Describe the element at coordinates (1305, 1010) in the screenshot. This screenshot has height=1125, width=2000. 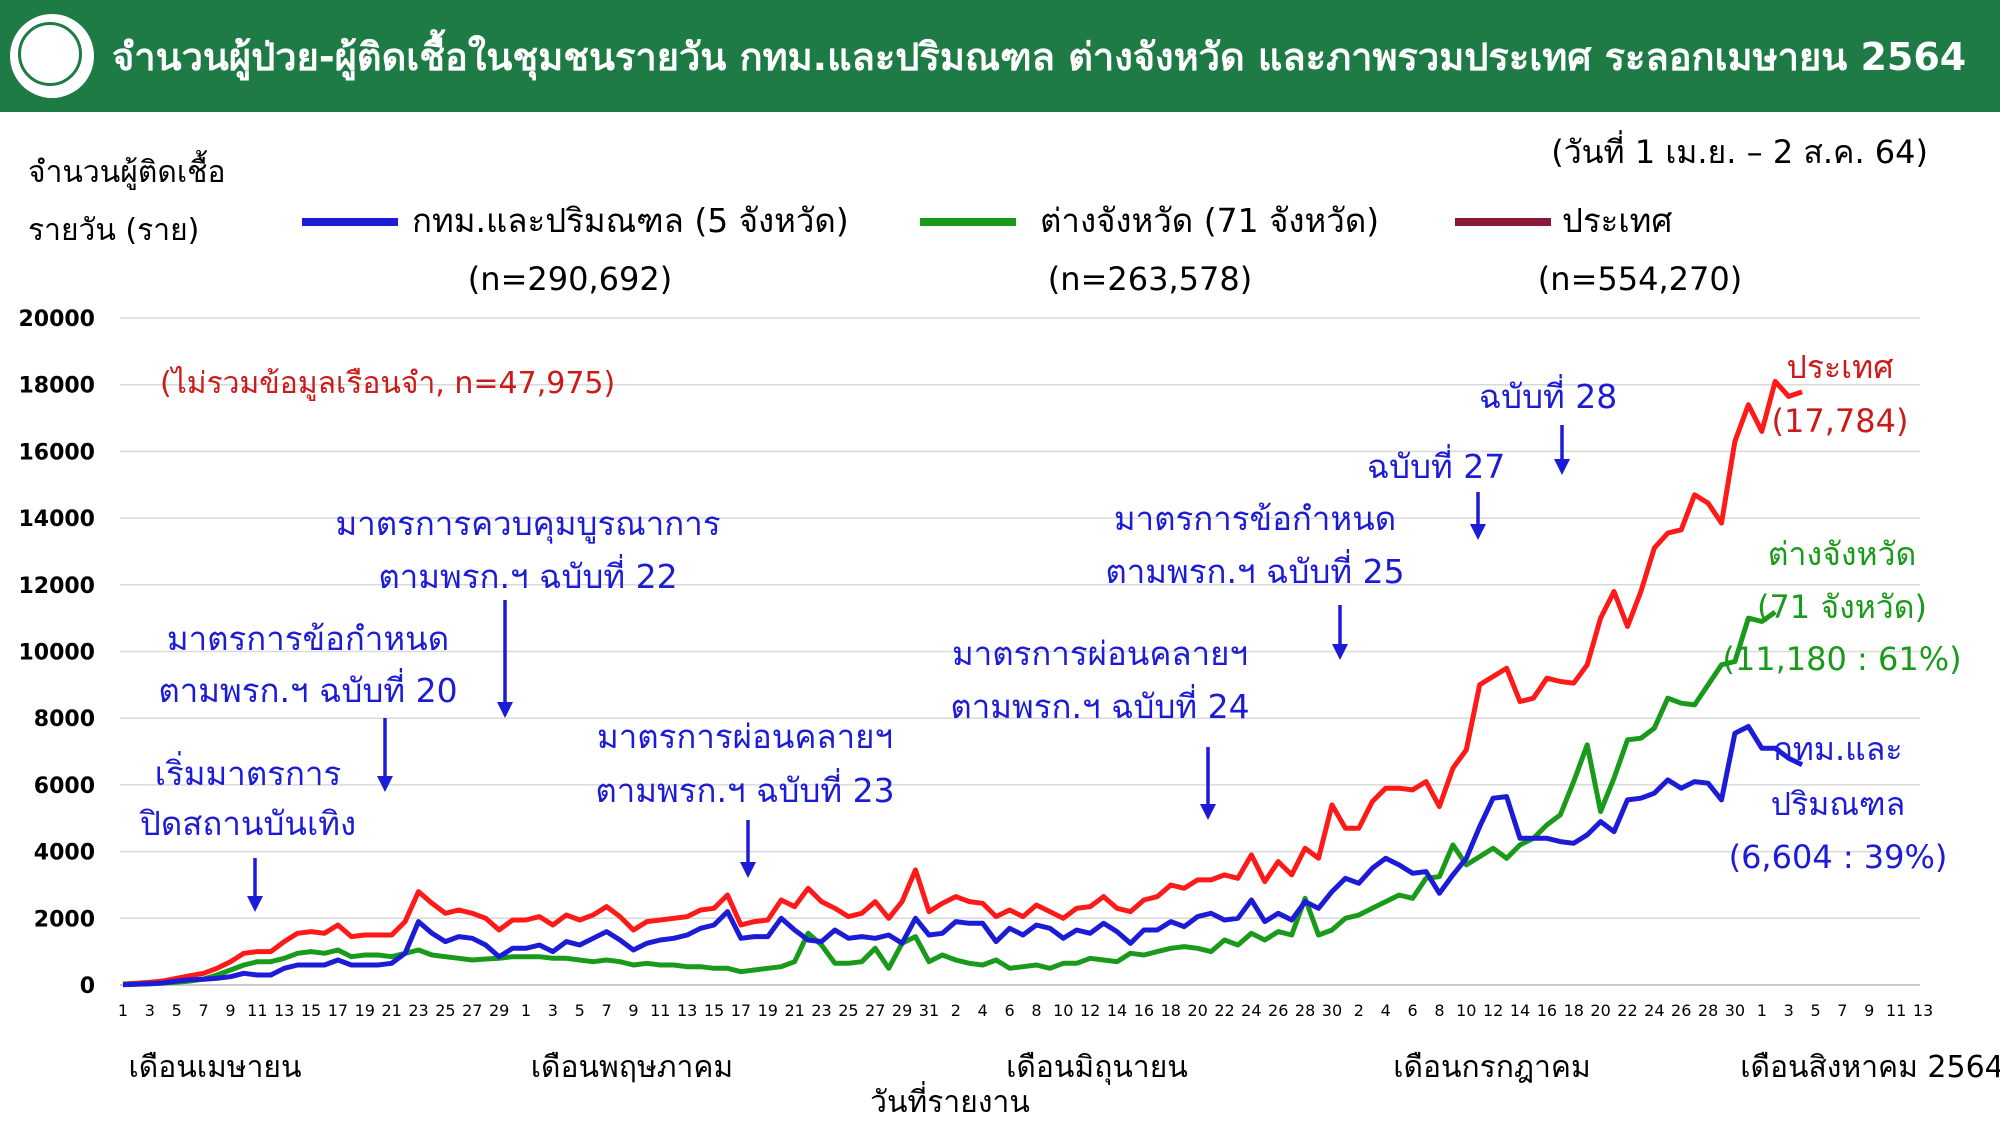
I see `x-tick-label: 28` at that location.